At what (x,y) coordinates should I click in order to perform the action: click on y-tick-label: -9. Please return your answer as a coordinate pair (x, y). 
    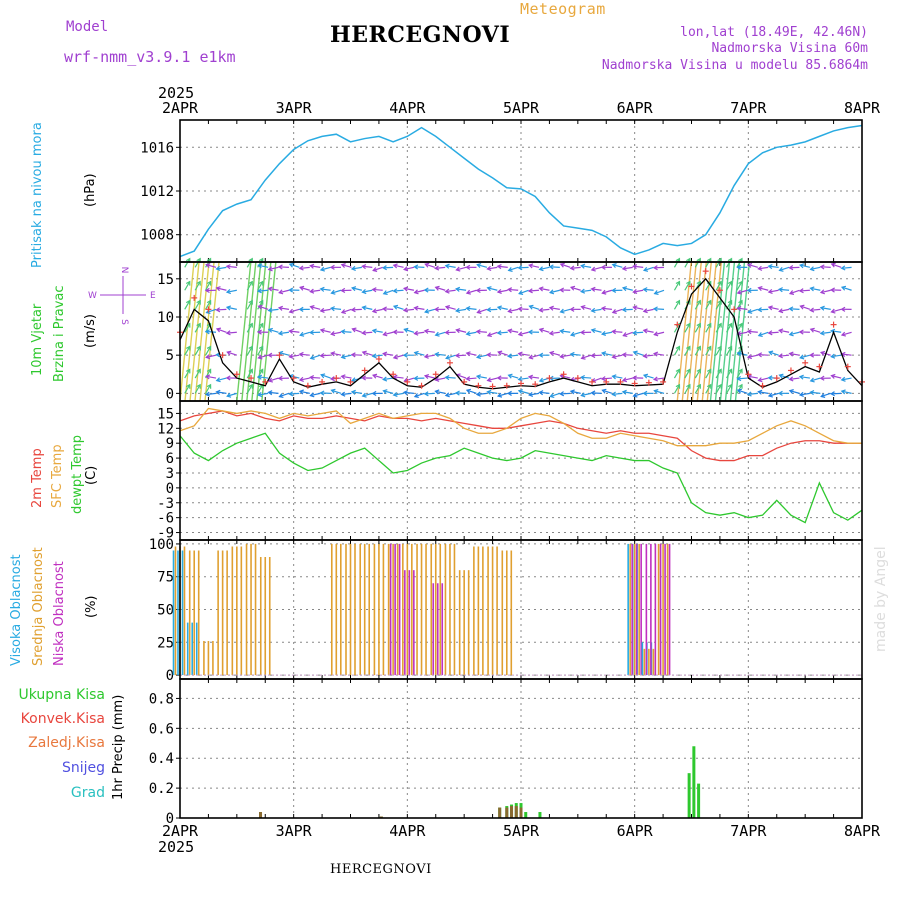
    Looking at the image, I should click on (165, 534).